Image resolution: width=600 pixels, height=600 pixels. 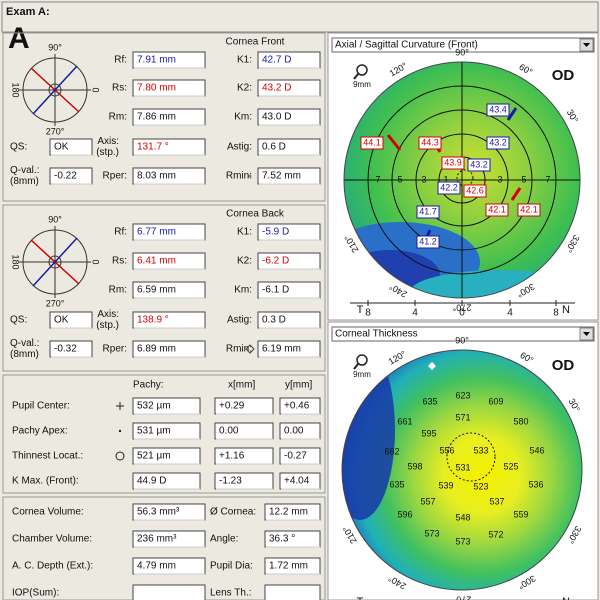 I want to click on zoom-icon, so click(x=356, y=76).